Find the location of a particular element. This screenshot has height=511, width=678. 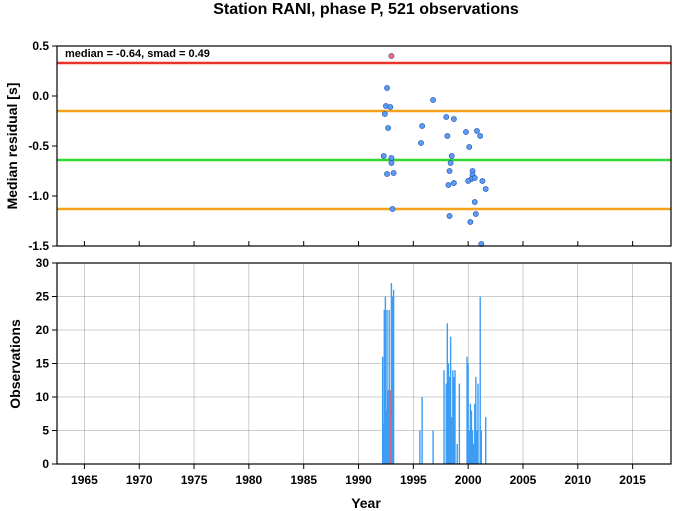

residual-y-tick-label-1: 0.0 is located at coordinates (40, 96).